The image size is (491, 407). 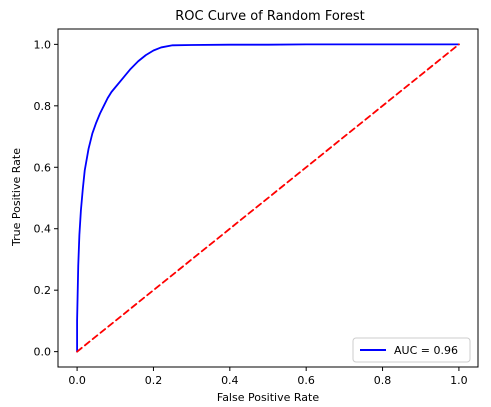 I want to click on legend-box, so click(x=411, y=350).